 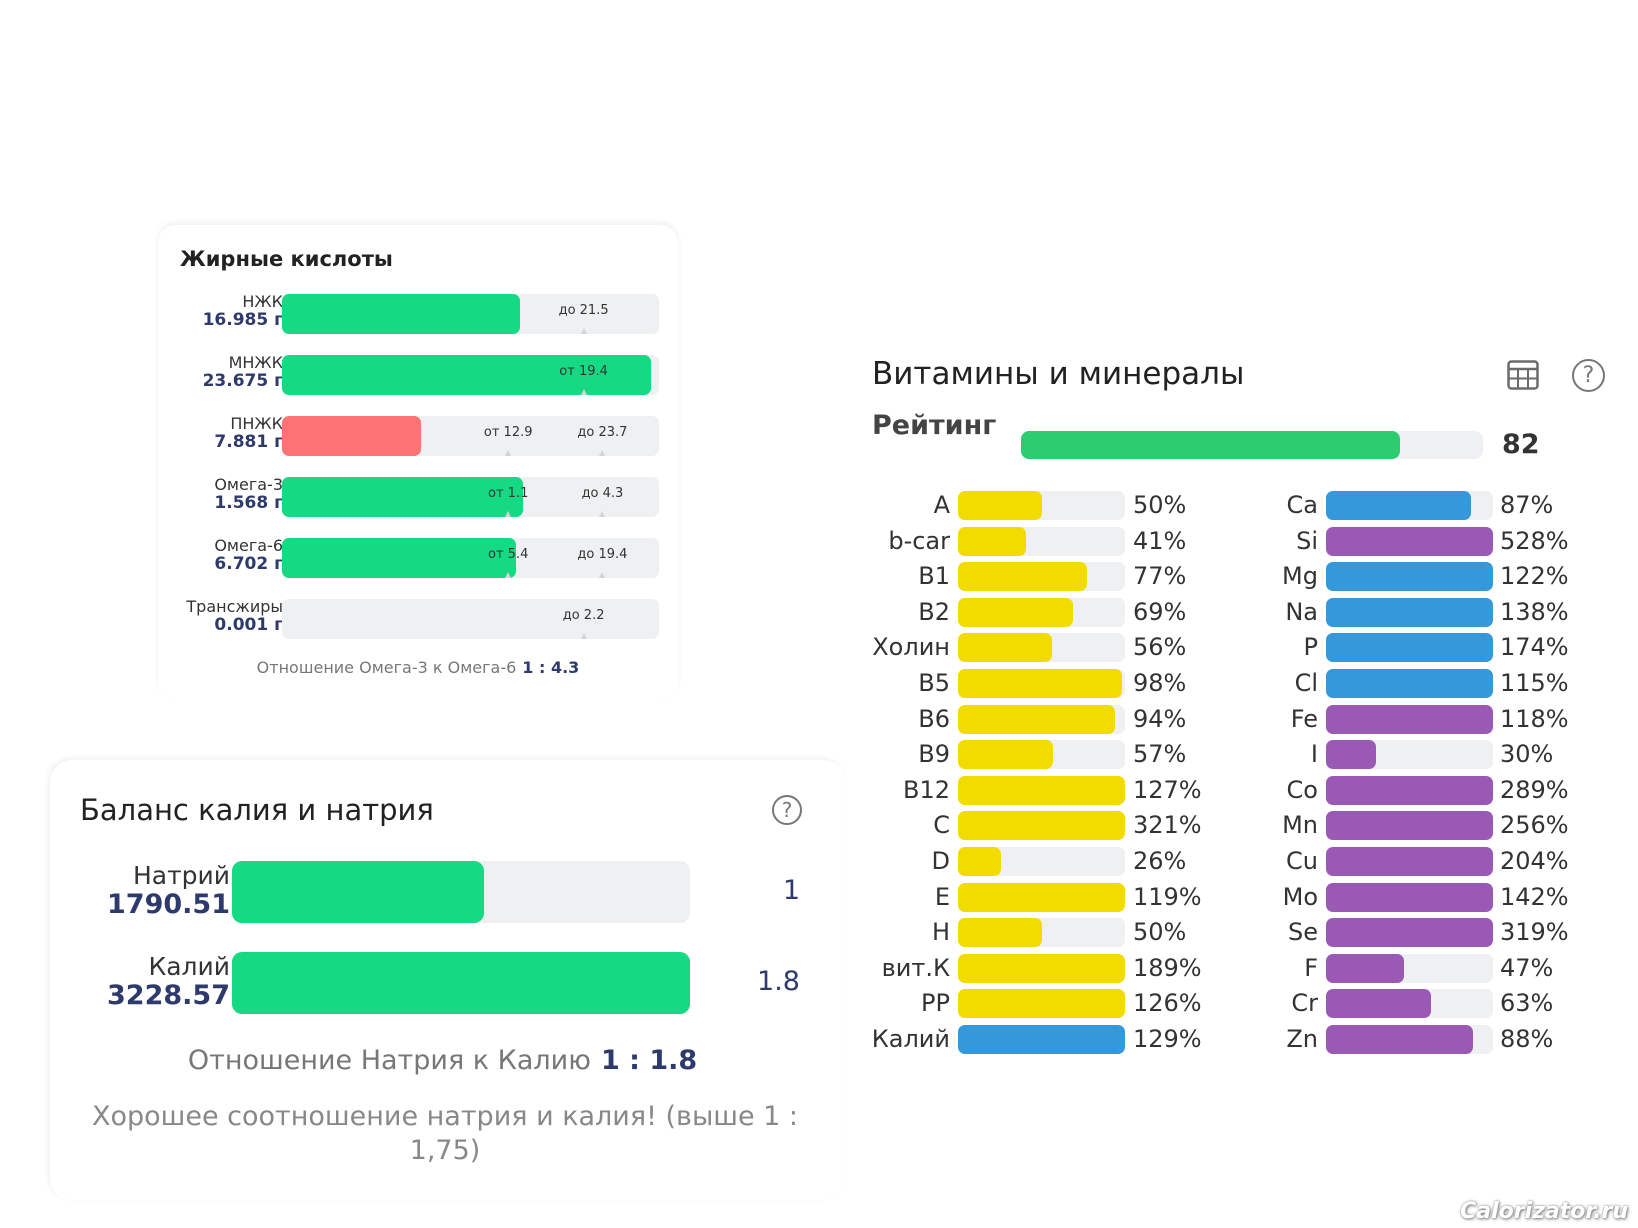 What do you see at coordinates (1307, 540) in the screenshot?
I see `nutrient-name: Si` at bounding box center [1307, 540].